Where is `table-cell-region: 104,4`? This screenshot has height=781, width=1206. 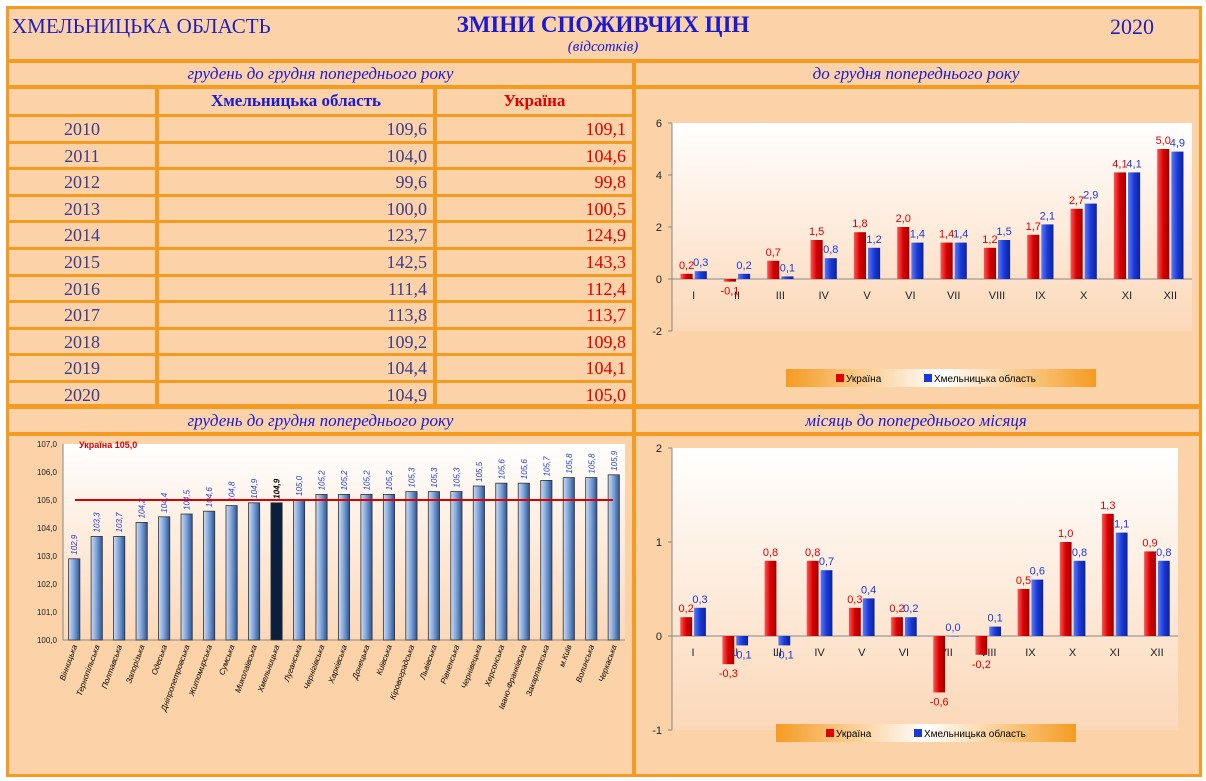 table-cell-region: 104,4 is located at coordinates (407, 368).